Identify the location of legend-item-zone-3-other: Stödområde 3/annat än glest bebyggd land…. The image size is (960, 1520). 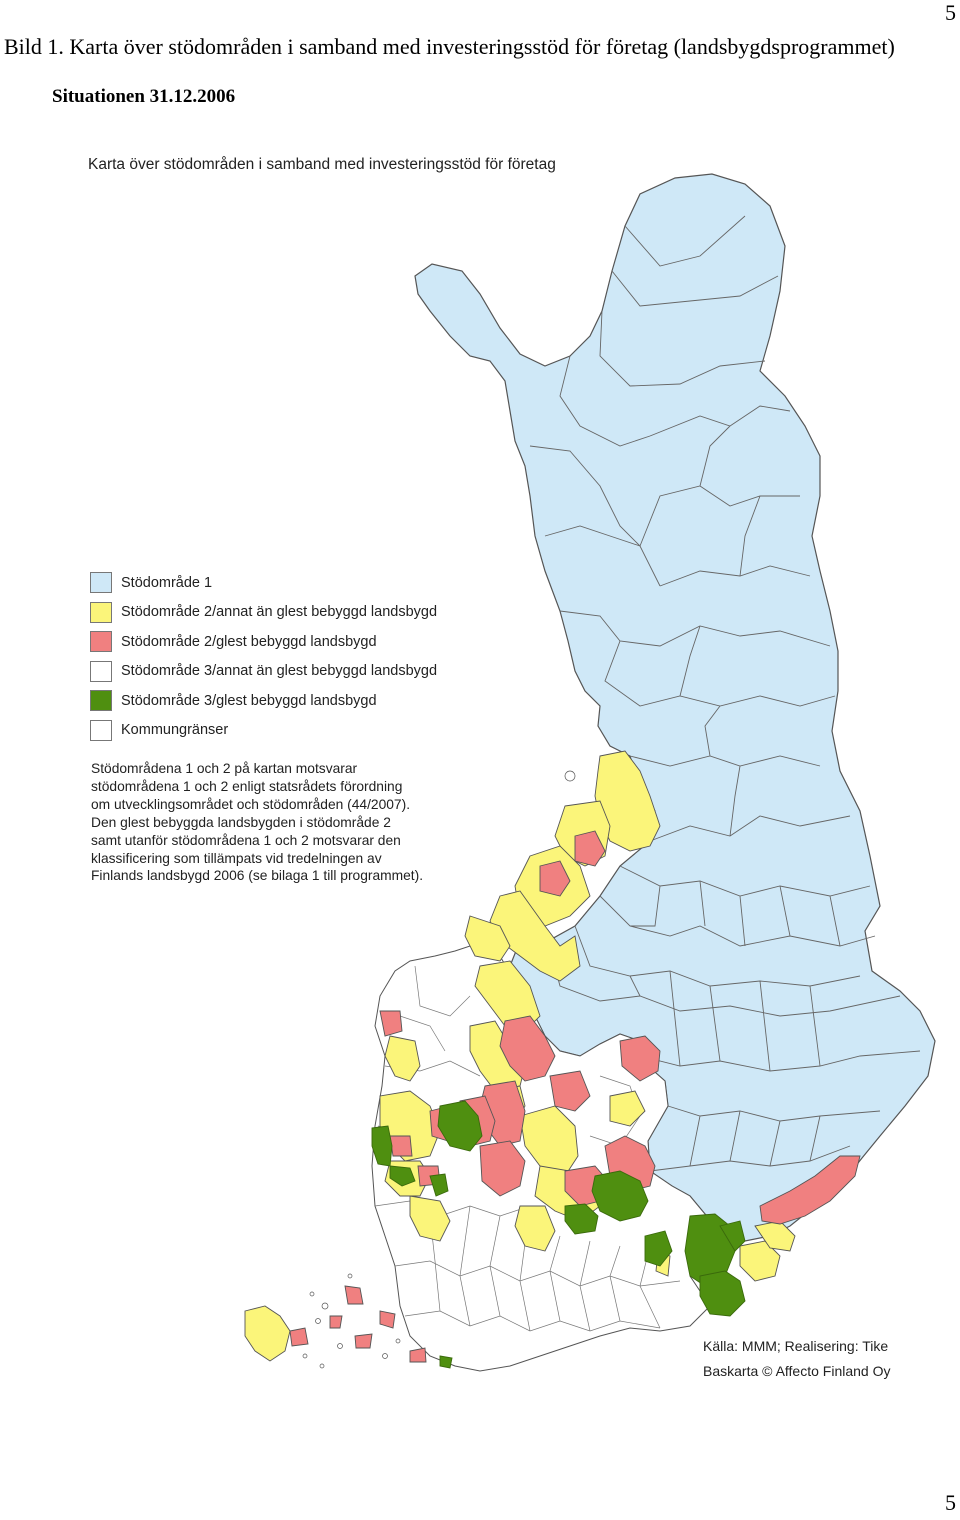
(263, 672).